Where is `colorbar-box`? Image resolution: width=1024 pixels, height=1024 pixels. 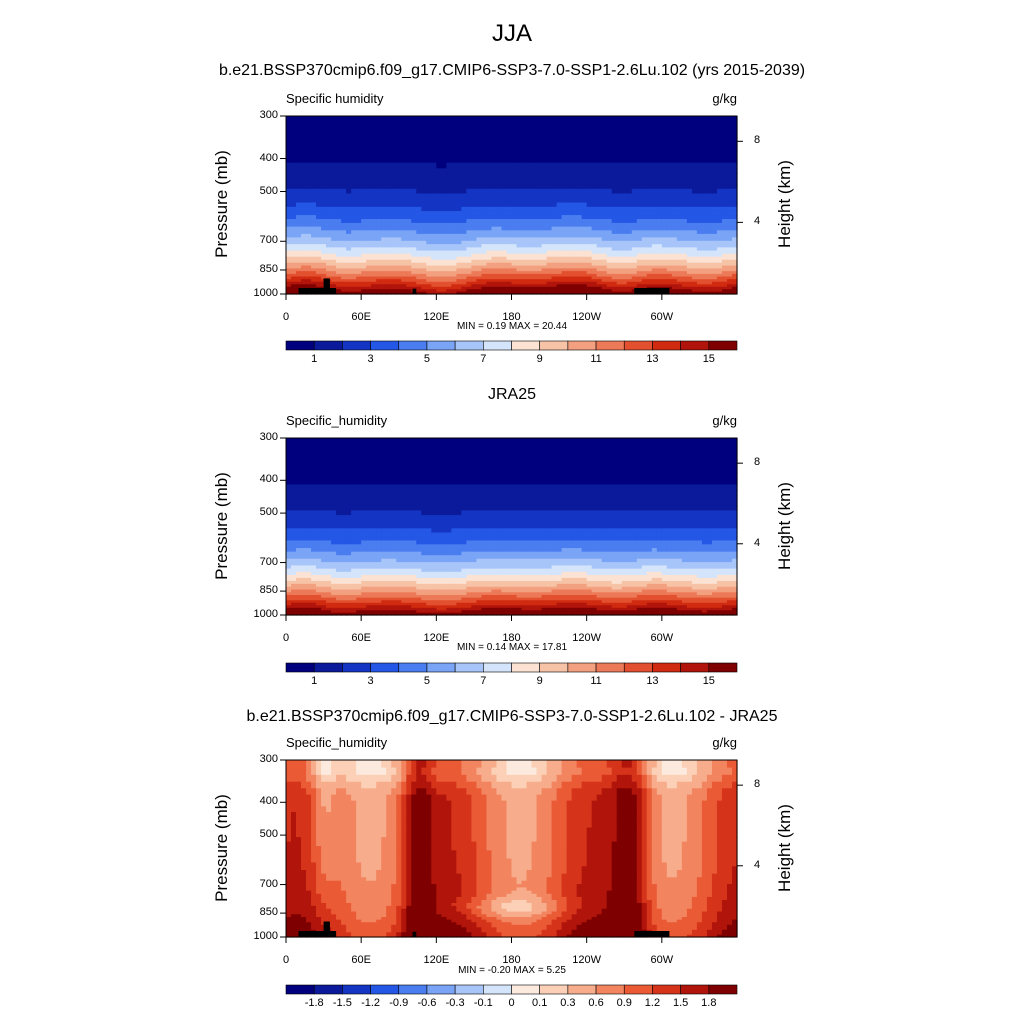 colorbar-box is located at coordinates (469, 345).